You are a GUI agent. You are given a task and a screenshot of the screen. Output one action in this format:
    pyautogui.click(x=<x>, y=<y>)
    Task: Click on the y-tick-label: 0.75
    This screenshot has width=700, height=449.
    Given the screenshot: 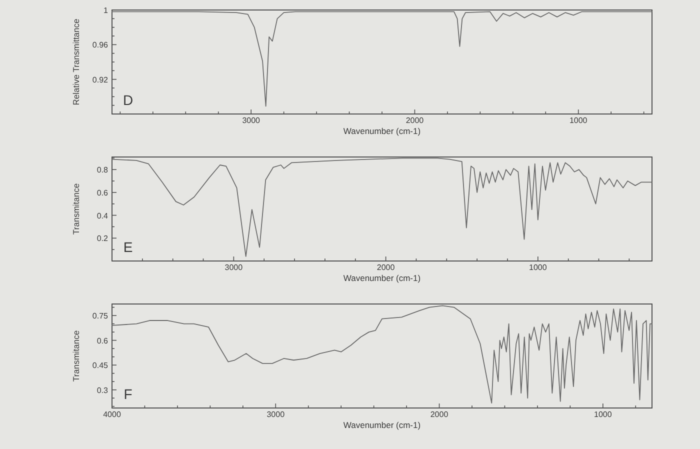 What is the action you would take?
    pyautogui.click(x=100, y=315)
    